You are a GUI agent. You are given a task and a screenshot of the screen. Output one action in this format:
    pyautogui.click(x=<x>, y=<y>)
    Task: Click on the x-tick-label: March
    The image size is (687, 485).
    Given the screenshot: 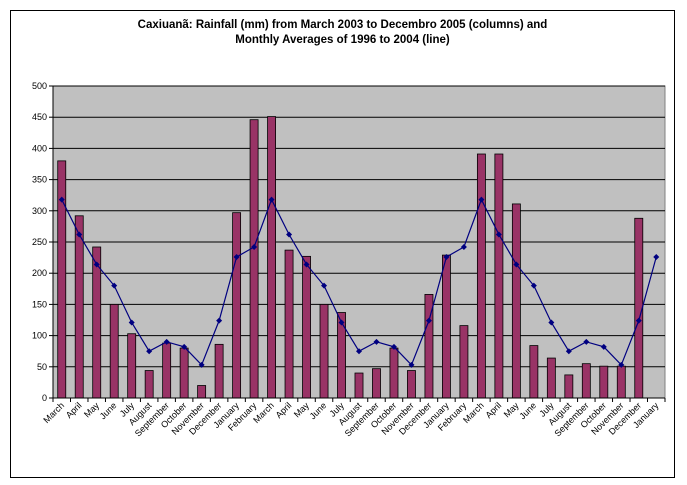 What is the action you would take?
    pyautogui.click(x=53, y=412)
    